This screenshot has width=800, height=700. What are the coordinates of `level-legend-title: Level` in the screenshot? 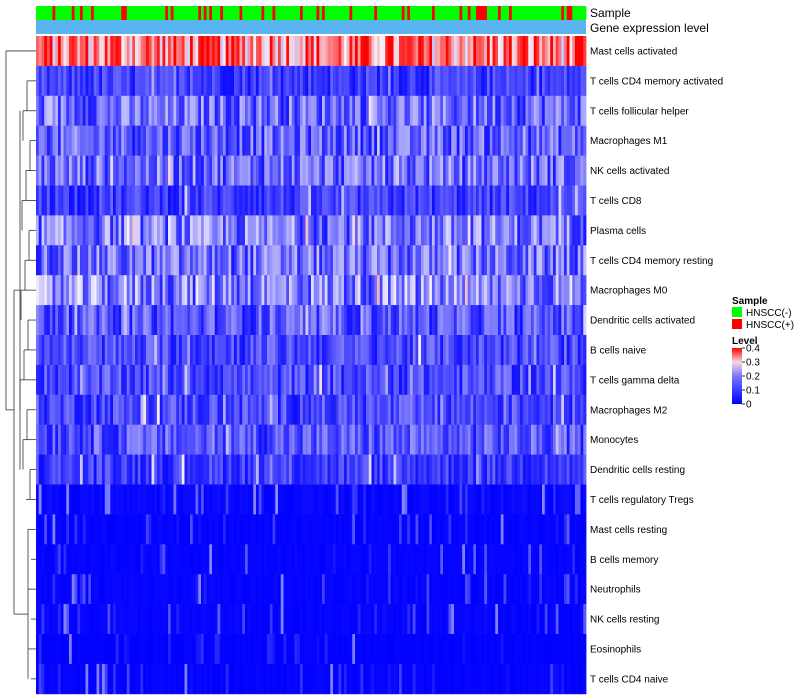 It's located at (745, 341).